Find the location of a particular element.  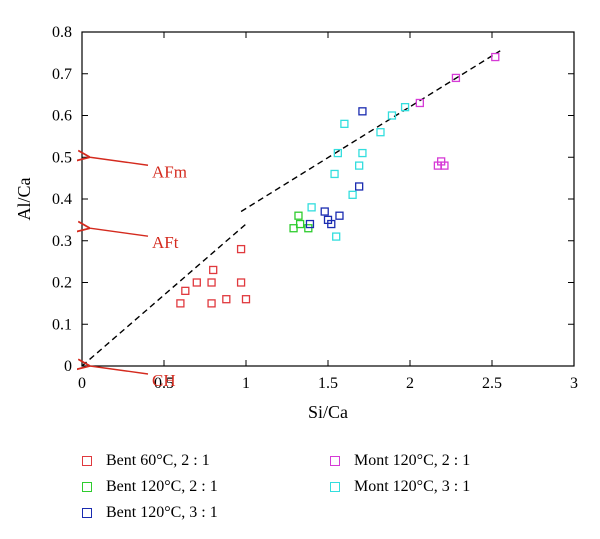

y-tick-label: 0.4 is located at coordinates (62, 199).